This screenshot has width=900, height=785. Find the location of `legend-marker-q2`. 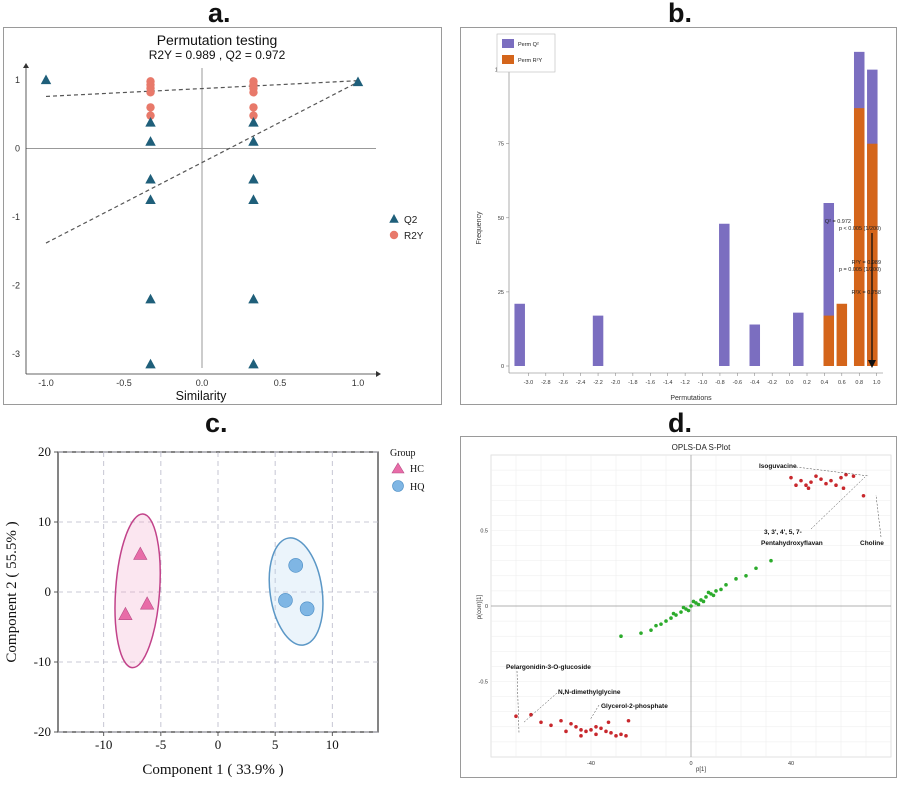

legend-marker-q2 is located at coordinates (394, 218).